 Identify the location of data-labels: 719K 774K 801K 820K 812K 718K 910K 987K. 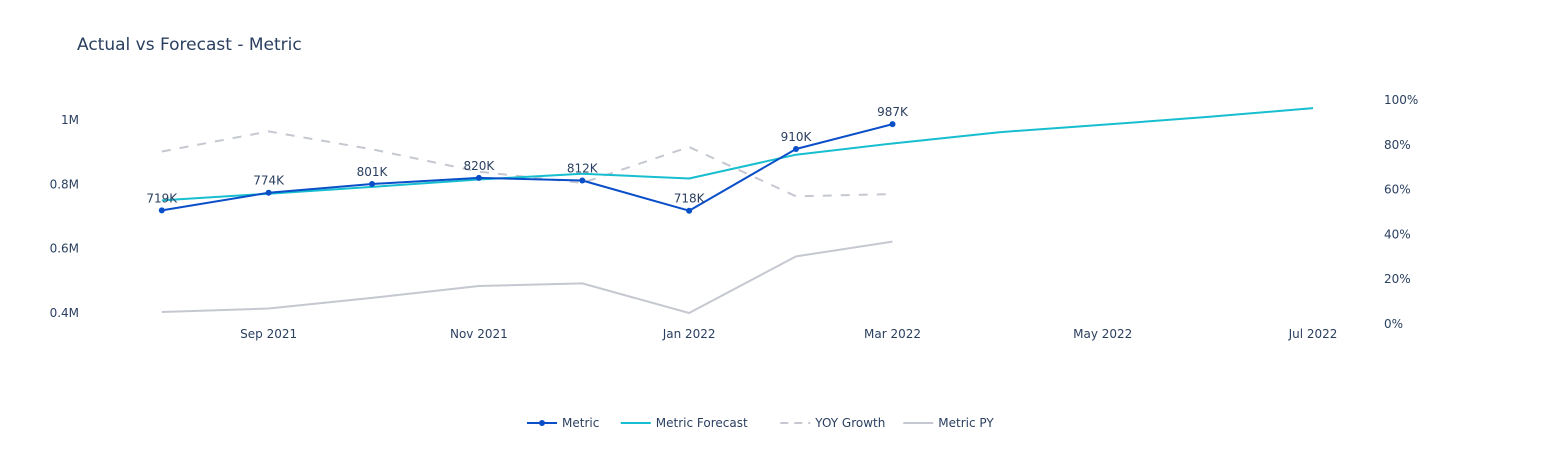
(527, 155).